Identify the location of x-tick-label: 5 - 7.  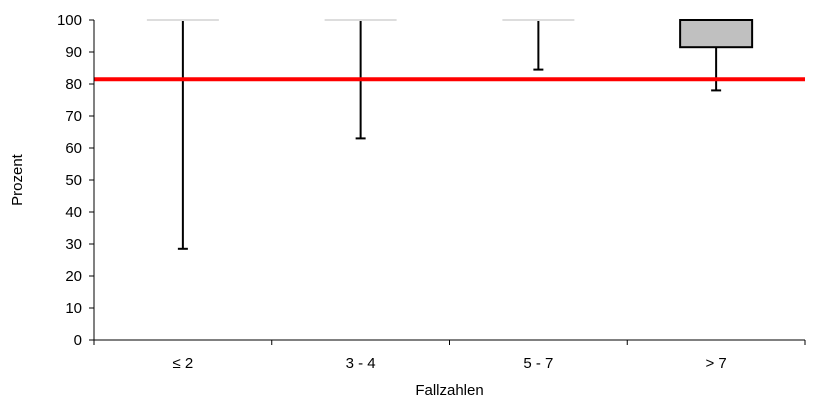
(538, 363).